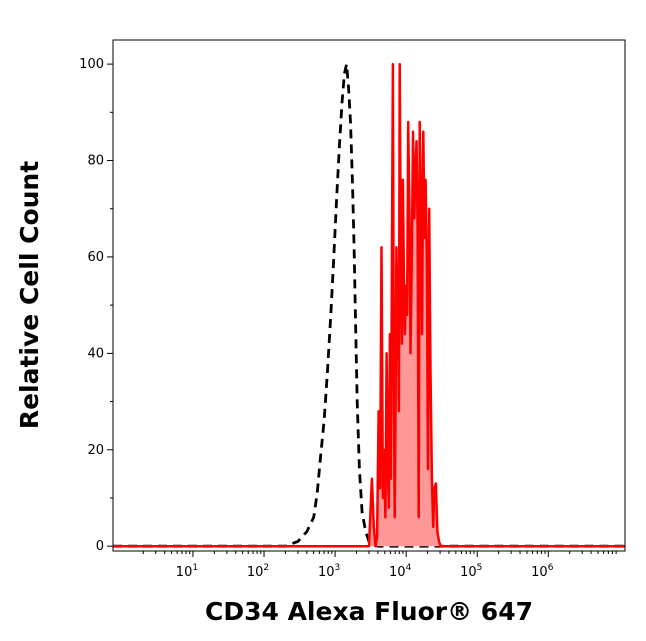 The width and height of the screenshot is (646, 641). Describe the element at coordinates (329, 571) in the screenshot. I see `x-tick-label: 10³` at that location.